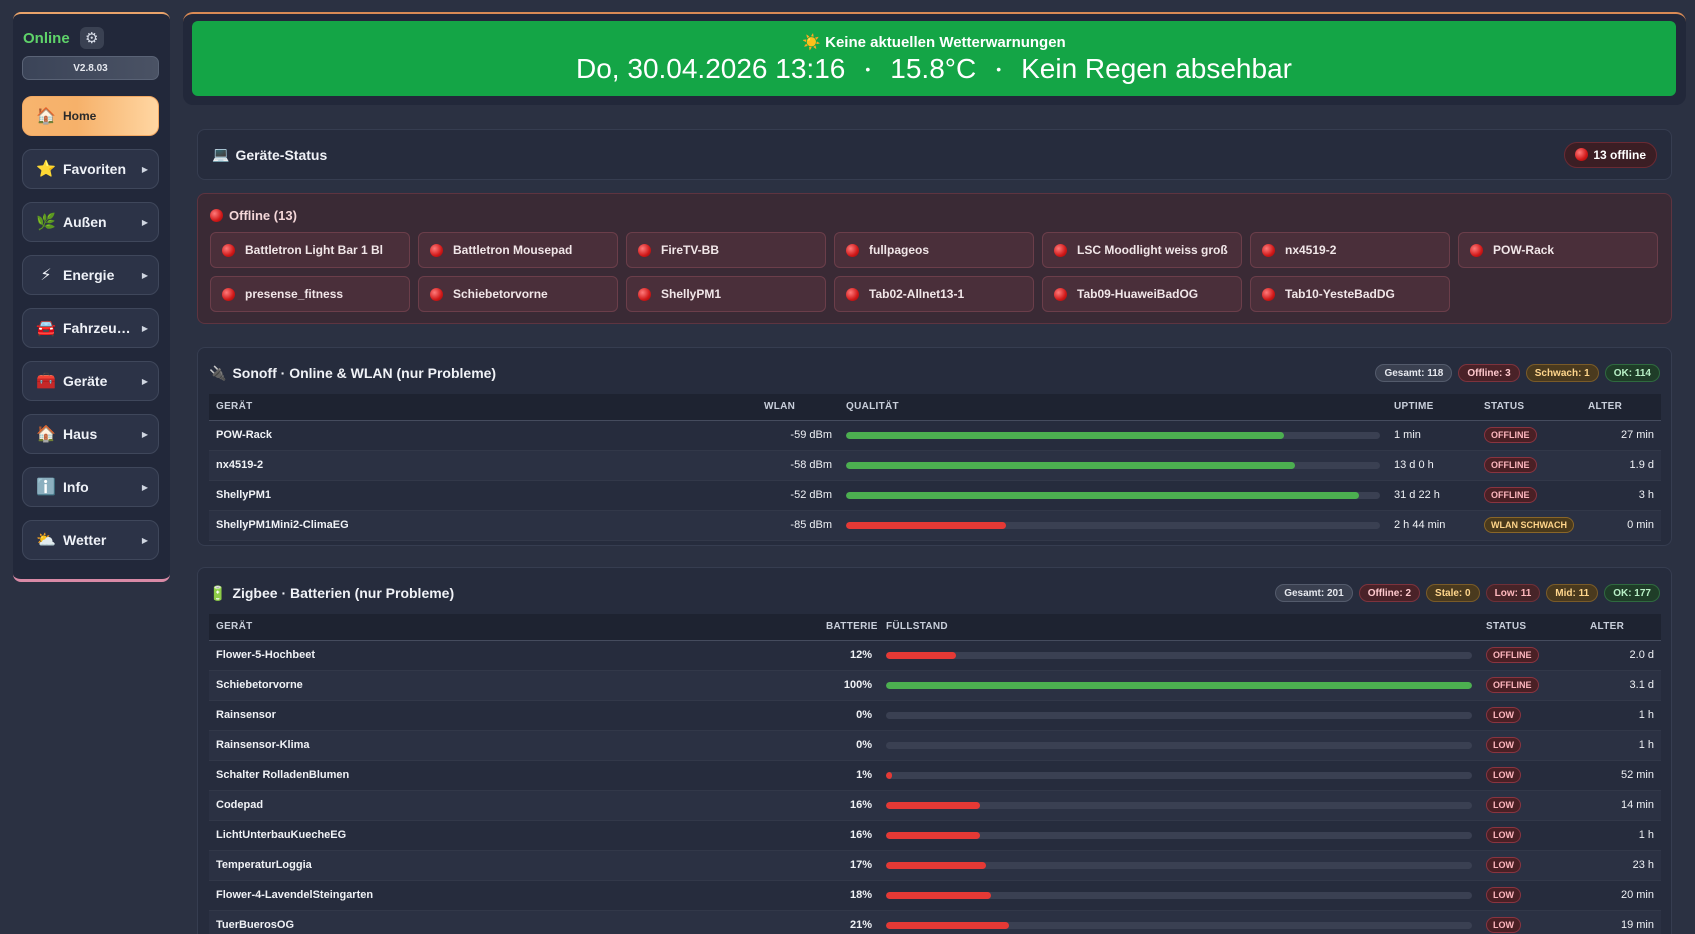 The width and height of the screenshot is (1695, 934). I want to click on table-row: Rainsensor-Klima 0% LOW 1 h, so click(935, 745).